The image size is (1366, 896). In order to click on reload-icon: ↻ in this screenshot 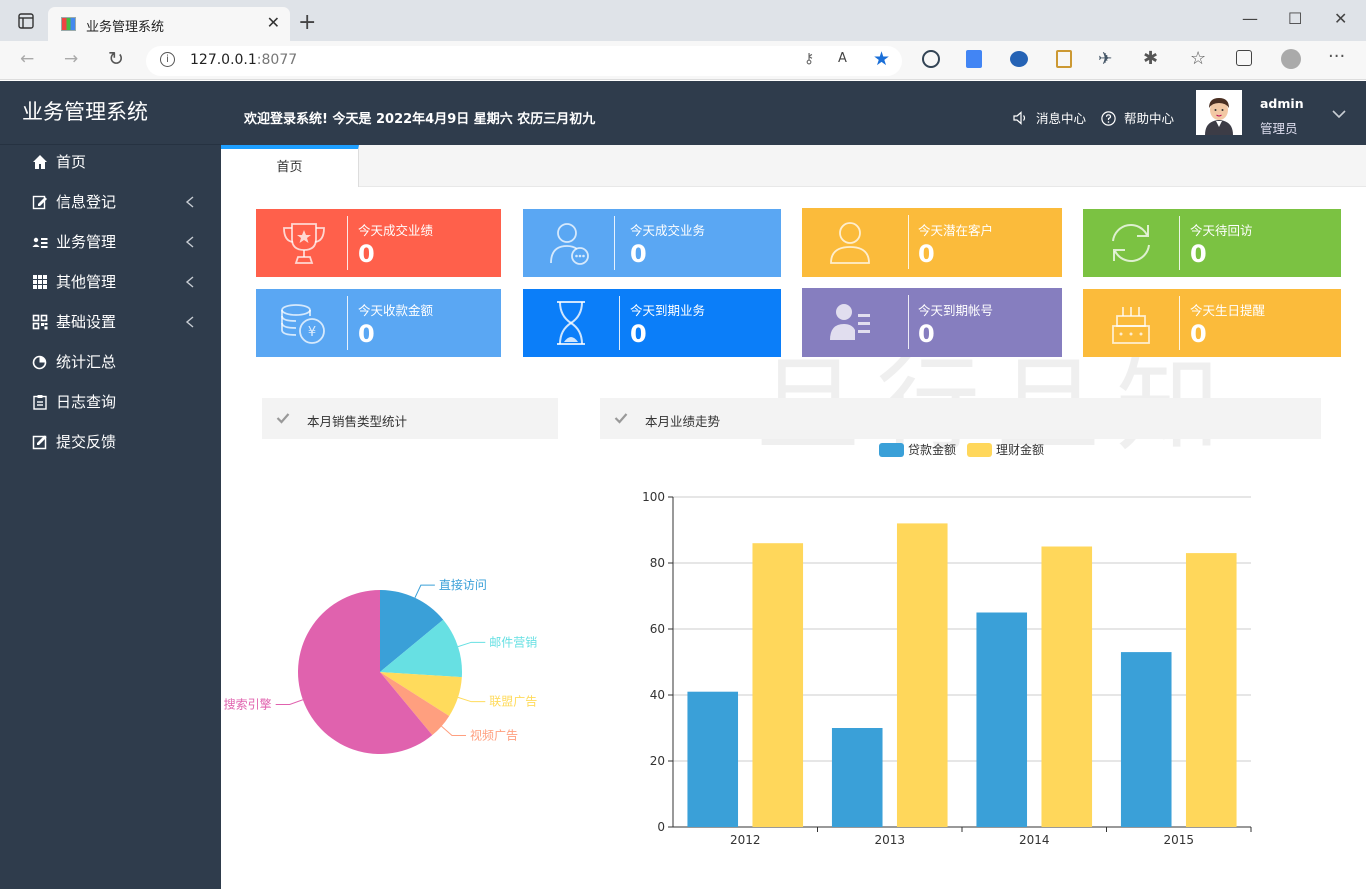, I will do `click(116, 59)`.